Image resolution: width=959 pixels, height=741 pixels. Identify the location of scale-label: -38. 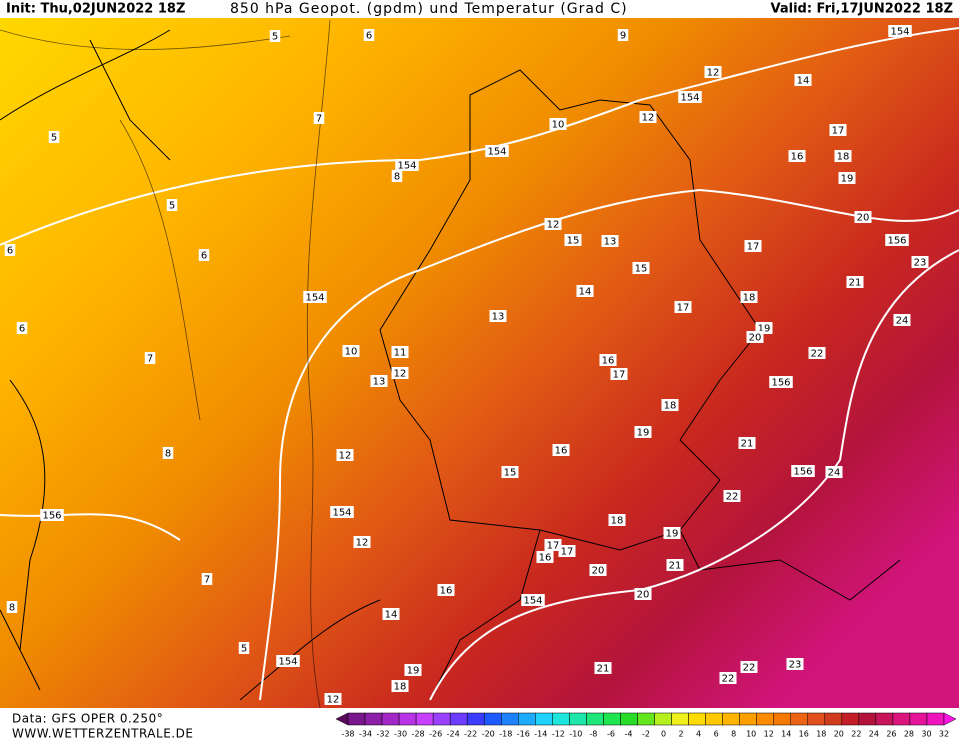
(347, 734).